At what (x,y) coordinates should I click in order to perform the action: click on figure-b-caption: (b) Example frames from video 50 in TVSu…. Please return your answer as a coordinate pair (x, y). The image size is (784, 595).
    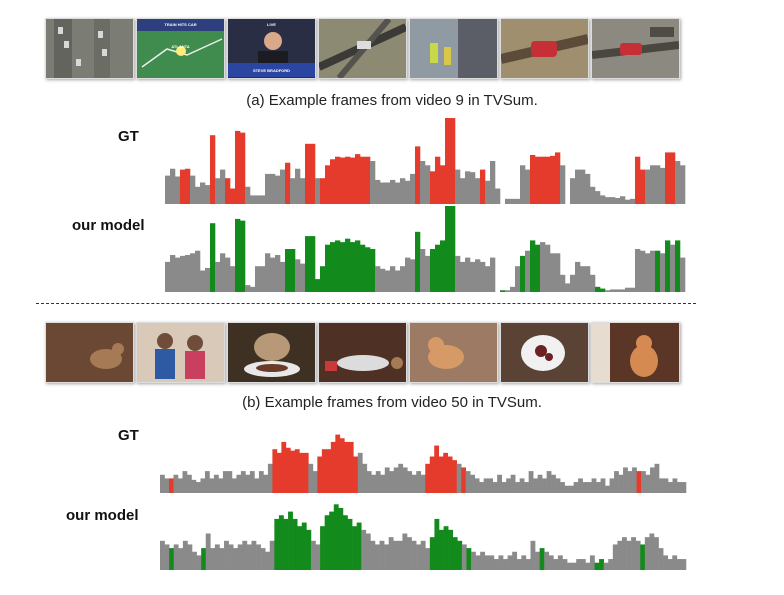
    Looking at the image, I should click on (392, 402).